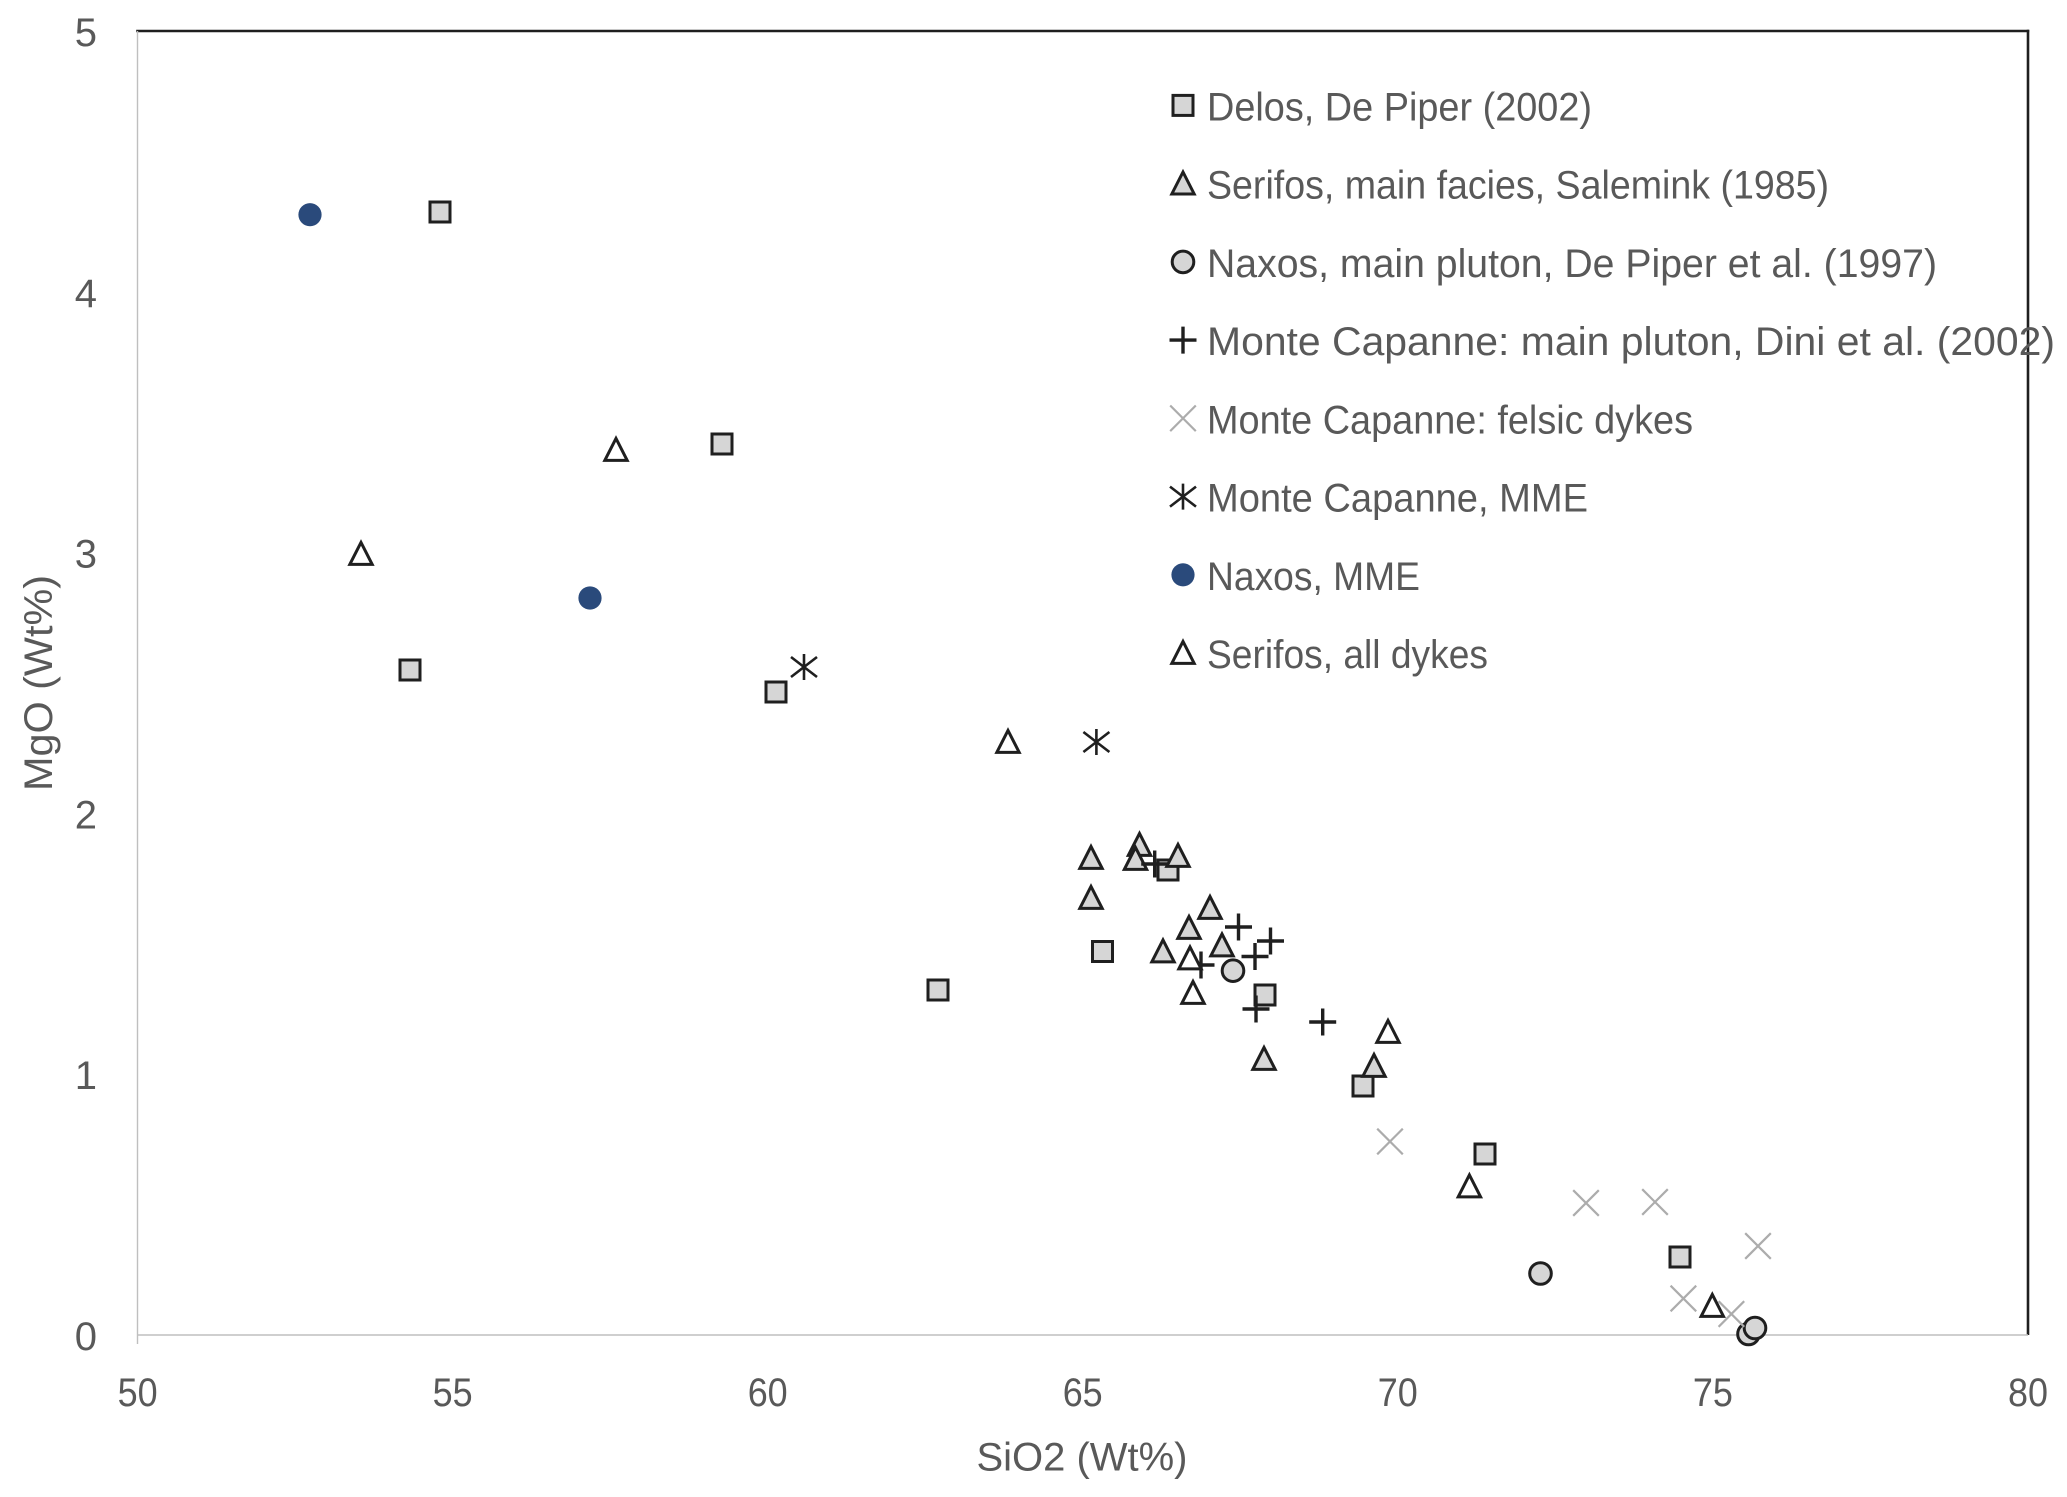 This screenshot has width=2067, height=1497. What do you see at coordinates (1713, 1393) in the screenshot?
I see `svg-text: 75` at bounding box center [1713, 1393].